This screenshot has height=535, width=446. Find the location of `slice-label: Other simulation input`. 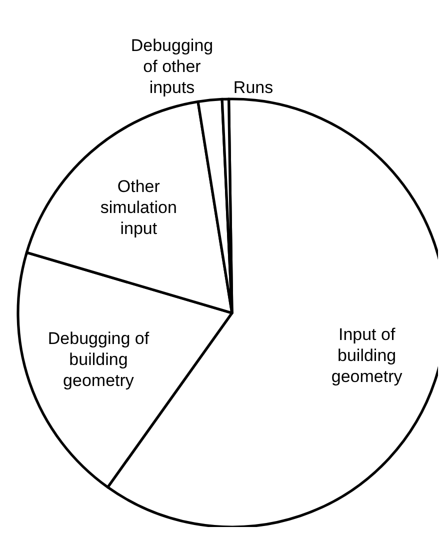

slice-label: Other simulation input is located at coordinates (138, 207).